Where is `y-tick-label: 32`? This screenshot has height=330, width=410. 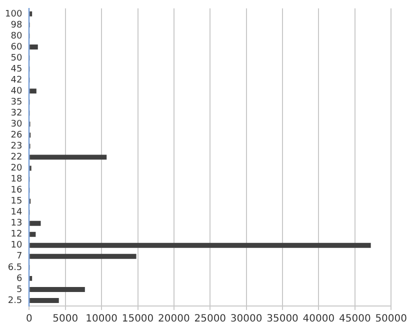 y-tick-label: 32 is located at coordinates (16, 113).